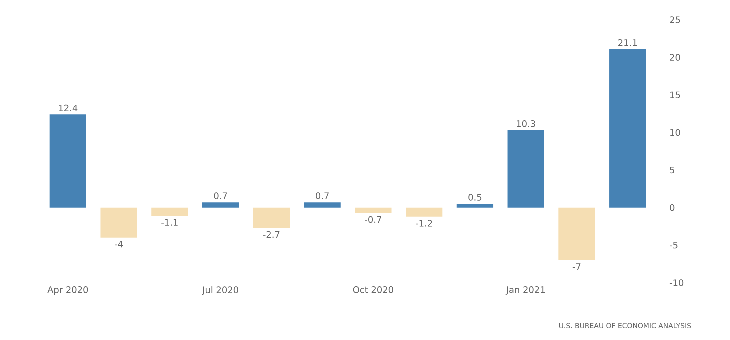 The width and height of the screenshot is (730, 340). What do you see at coordinates (675, 57) in the screenshot?
I see `y-tick-label: 20` at bounding box center [675, 57].